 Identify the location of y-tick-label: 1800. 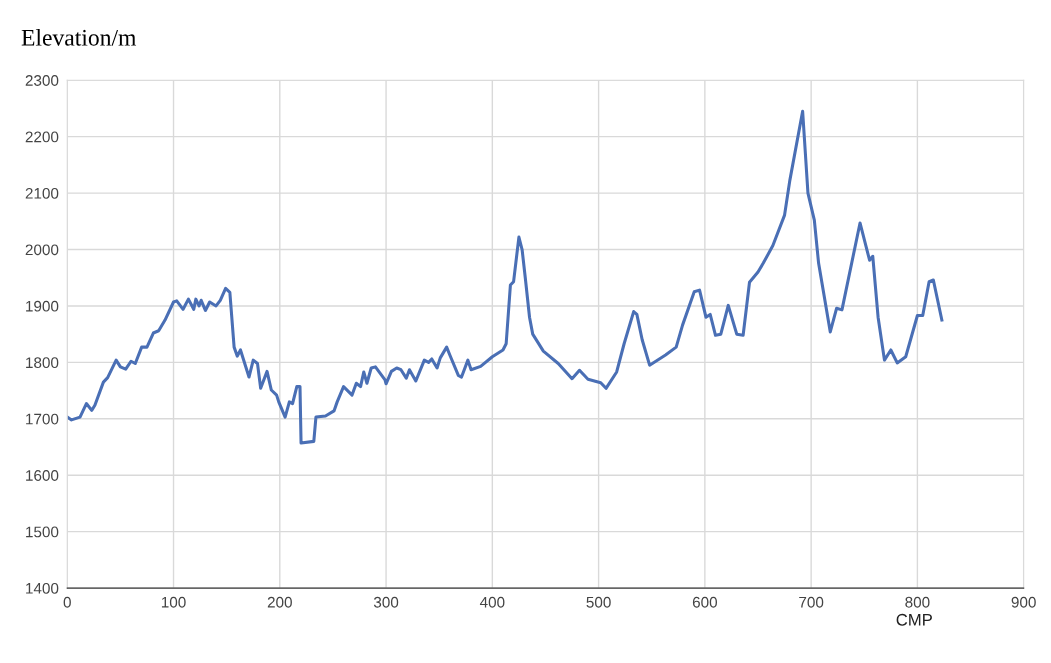
(42, 363).